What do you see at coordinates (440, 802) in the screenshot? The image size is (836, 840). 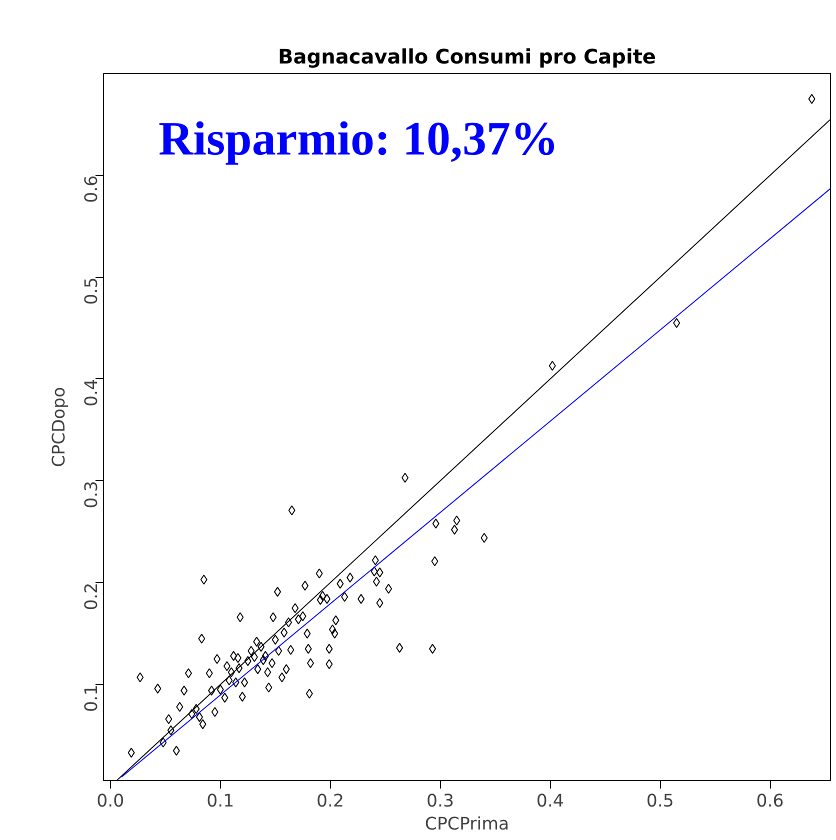 I see `x-tick-label: 0.3` at bounding box center [440, 802].